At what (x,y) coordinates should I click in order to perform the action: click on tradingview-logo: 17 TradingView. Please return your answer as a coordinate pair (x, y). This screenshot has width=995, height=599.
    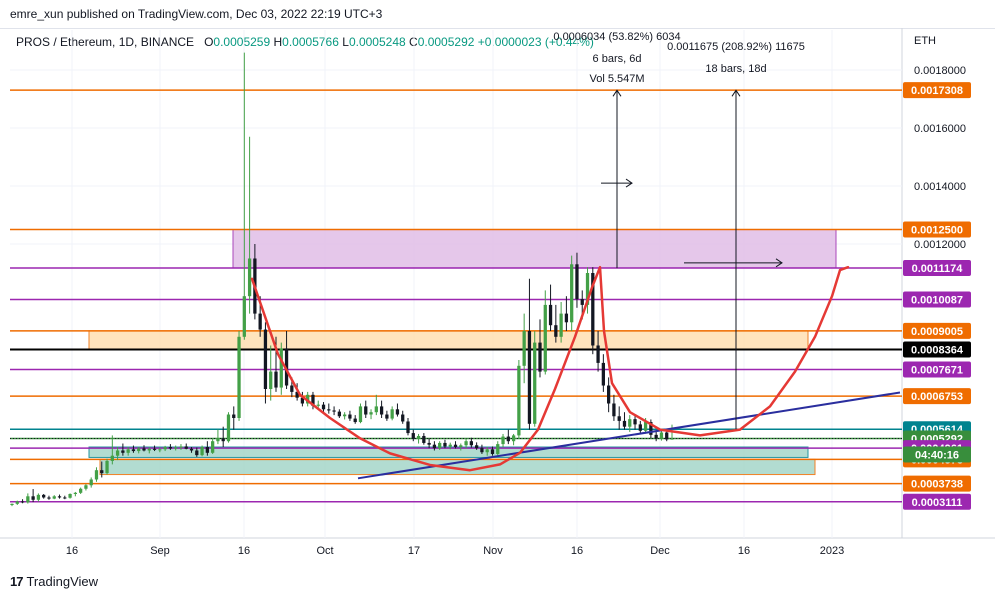
    Looking at the image, I should click on (54, 581).